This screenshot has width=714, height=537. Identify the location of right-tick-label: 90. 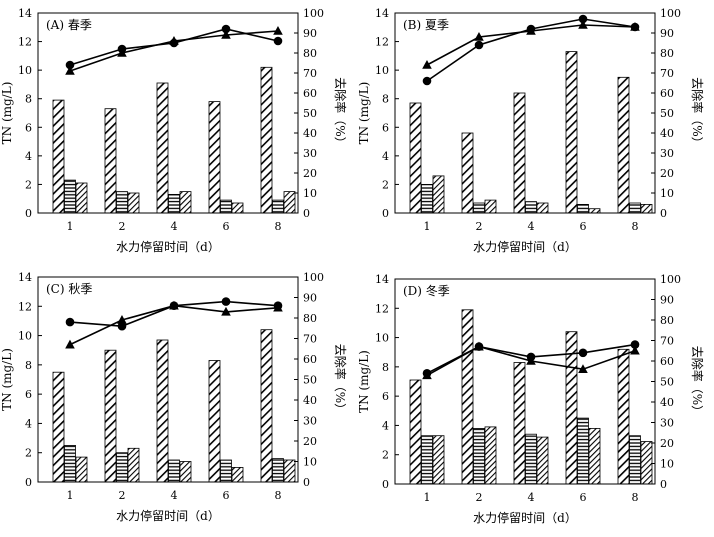
(310, 33).